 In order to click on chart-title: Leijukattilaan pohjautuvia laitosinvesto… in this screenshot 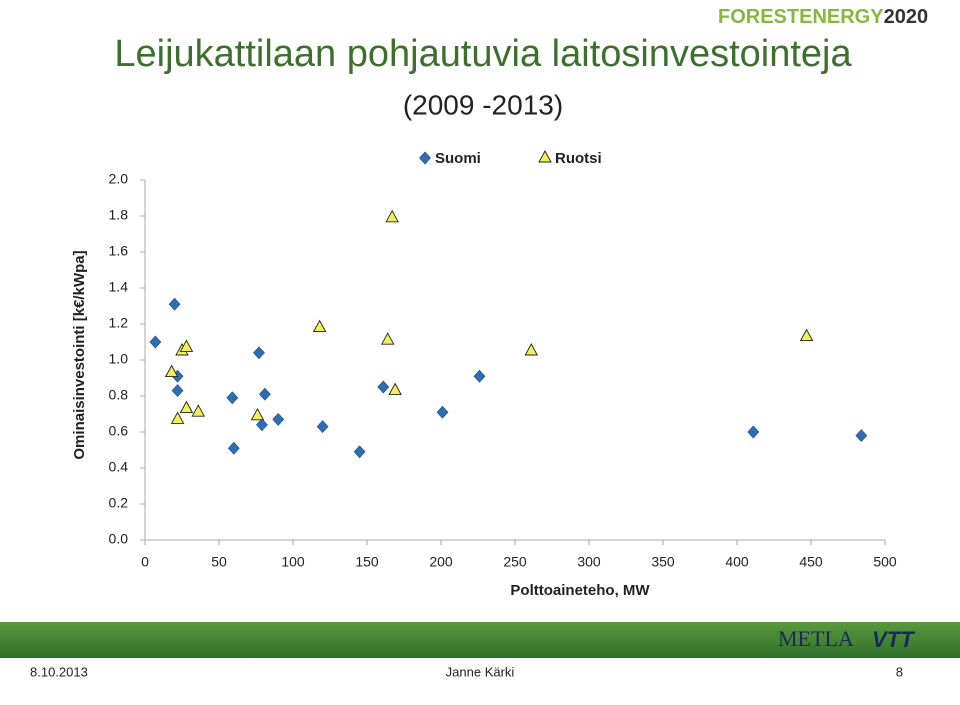, I will do `click(483, 54)`.